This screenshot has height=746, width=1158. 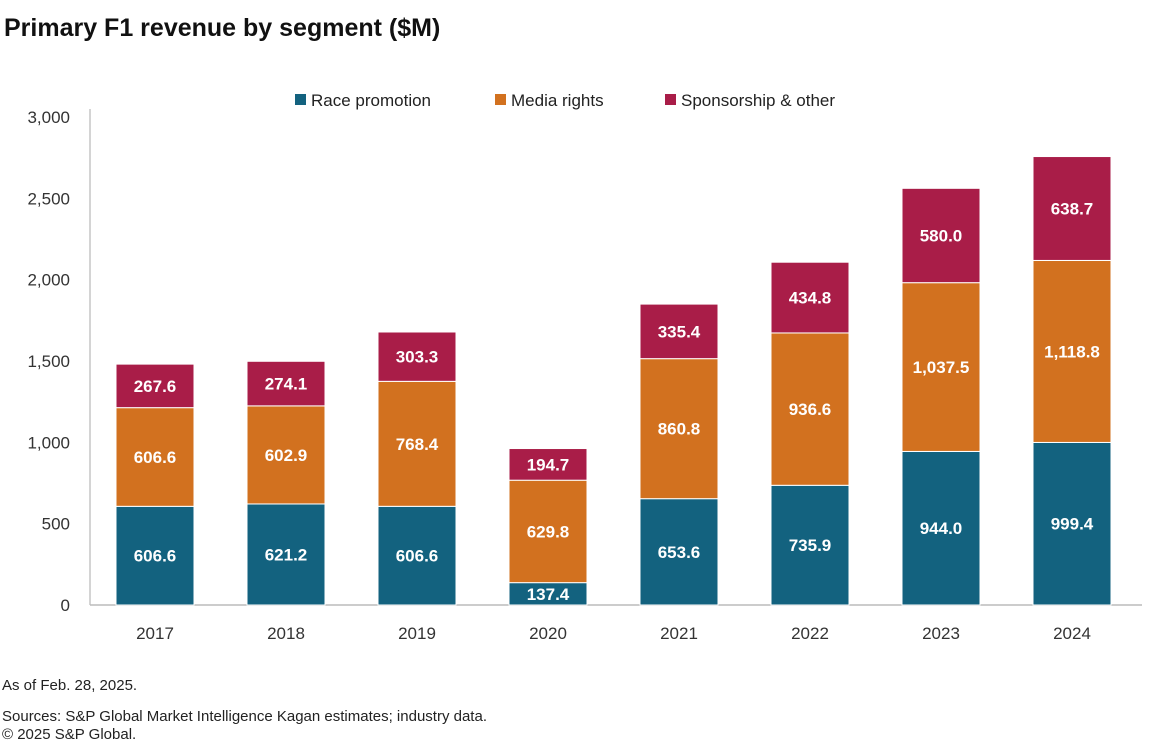 What do you see at coordinates (222, 28) in the screenshot?
I see `chart-title: Primary F1 revenue by segment ($M)` at bounding box center [222, 28].